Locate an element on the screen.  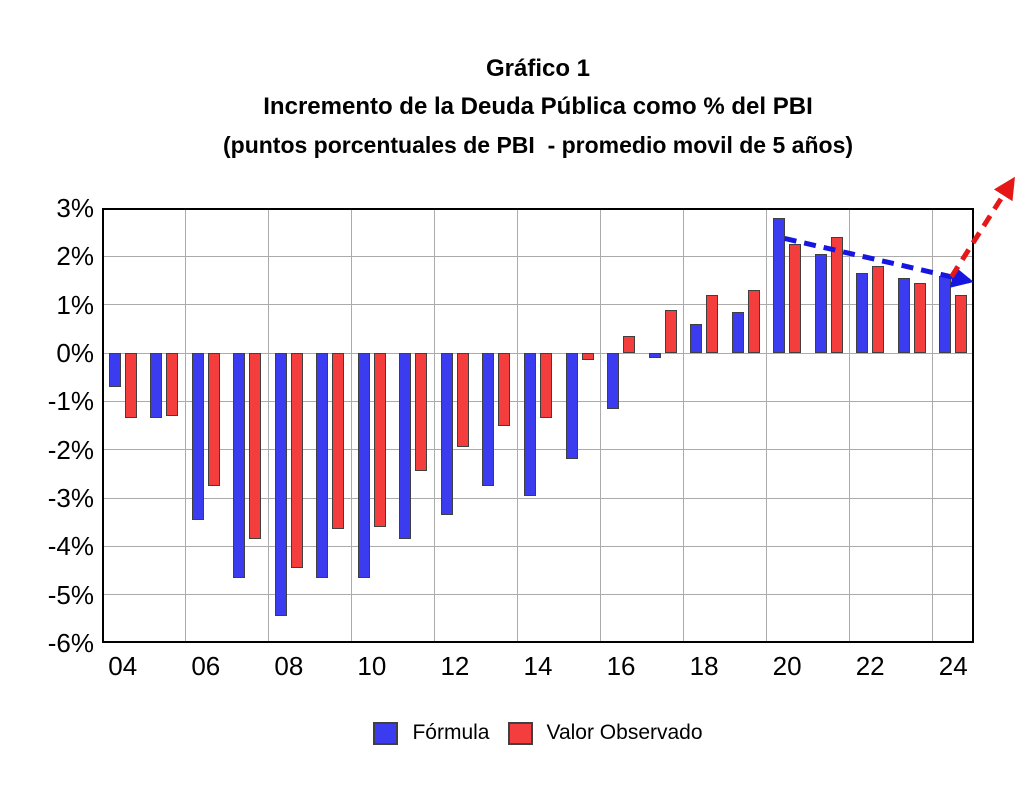
x-tick-label: 24 is located at coordinates (953, 666).